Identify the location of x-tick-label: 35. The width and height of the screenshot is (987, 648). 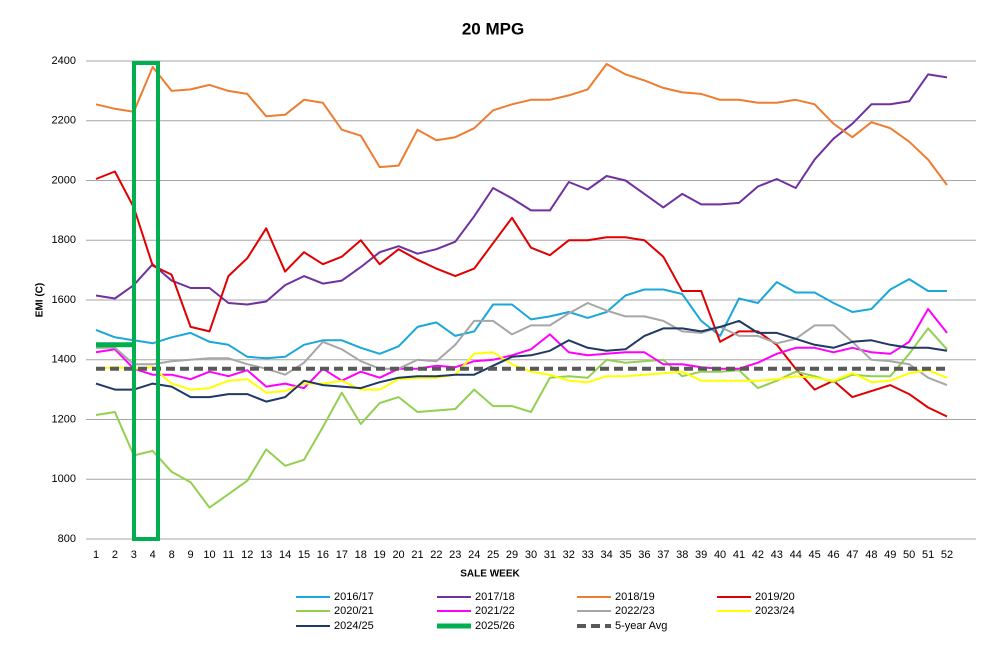
(625, 555).